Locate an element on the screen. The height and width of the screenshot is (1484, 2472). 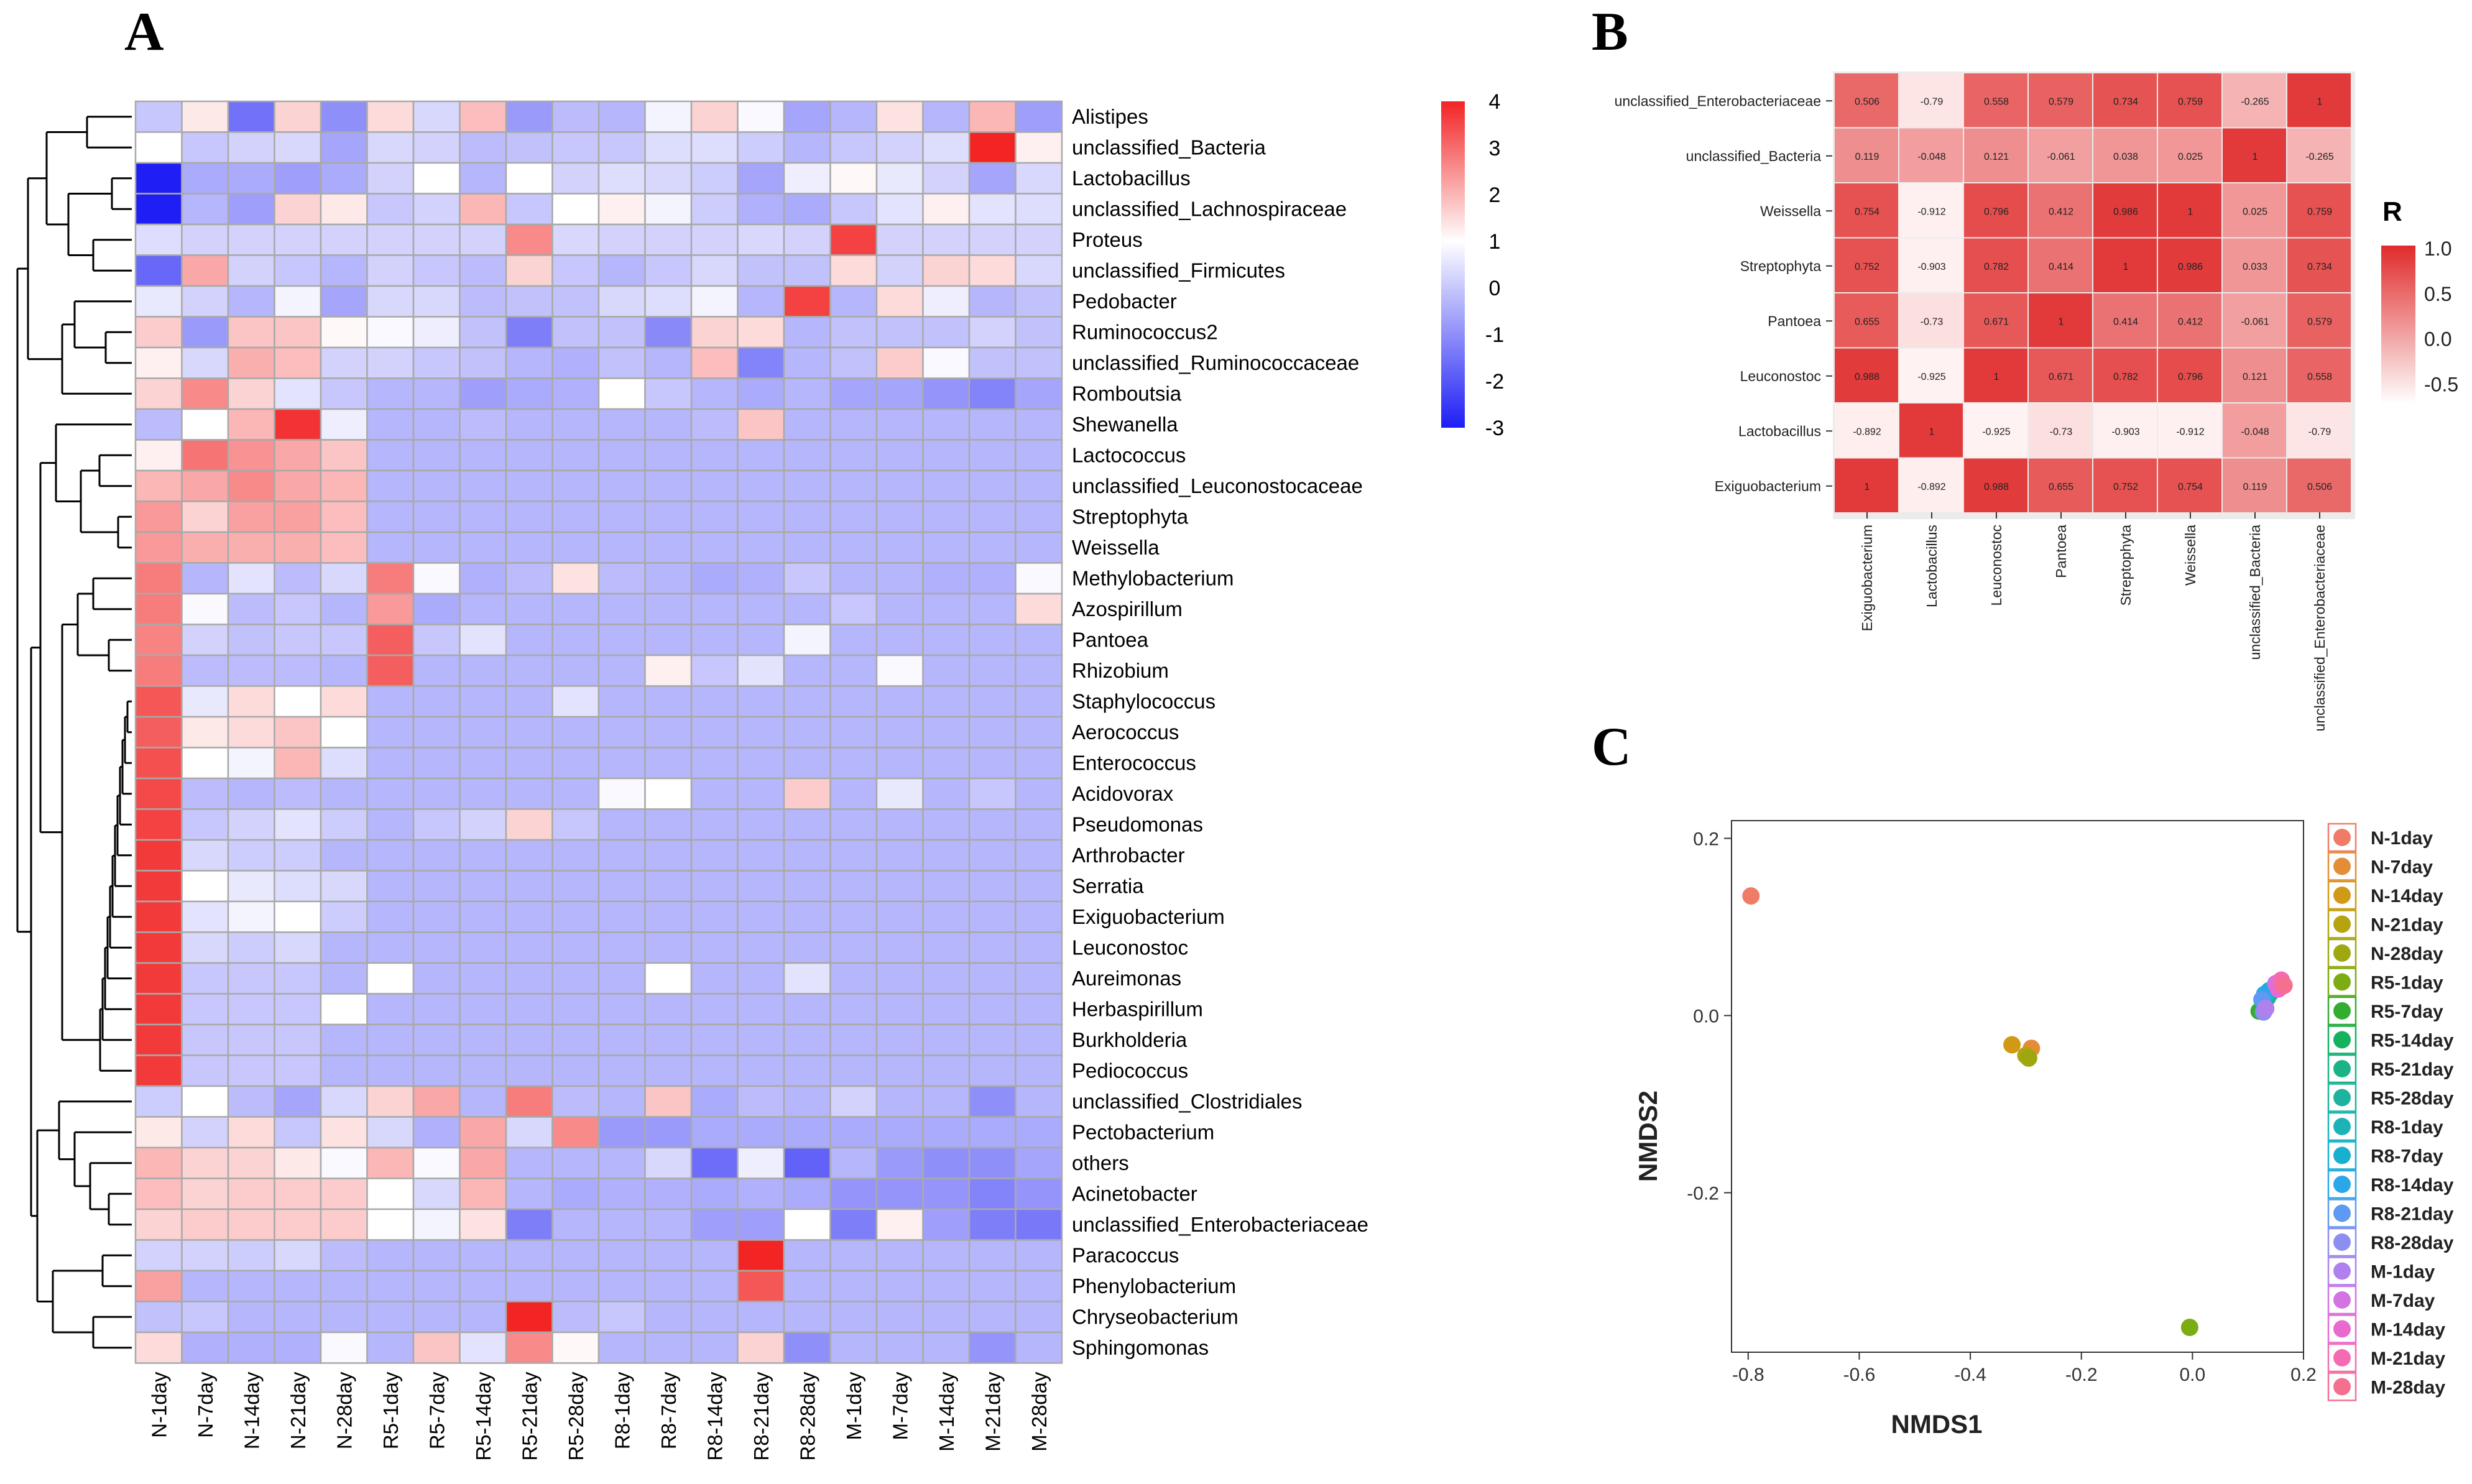
legend-key-dot is located at coordinates (2342, 1011).